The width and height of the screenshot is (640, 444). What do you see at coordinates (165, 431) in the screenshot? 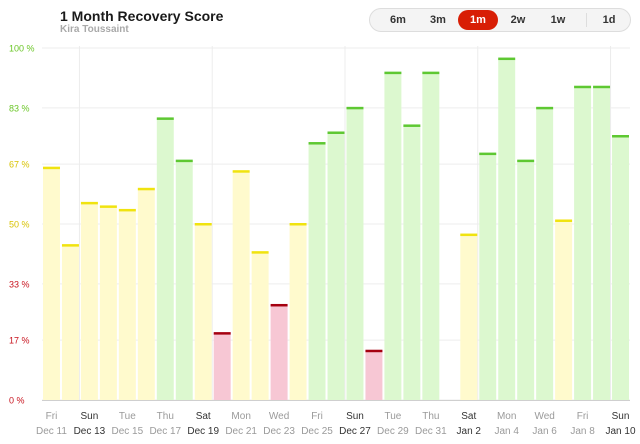
I see `x-tick-date: Dec 17` at bounding box center [165, 431].